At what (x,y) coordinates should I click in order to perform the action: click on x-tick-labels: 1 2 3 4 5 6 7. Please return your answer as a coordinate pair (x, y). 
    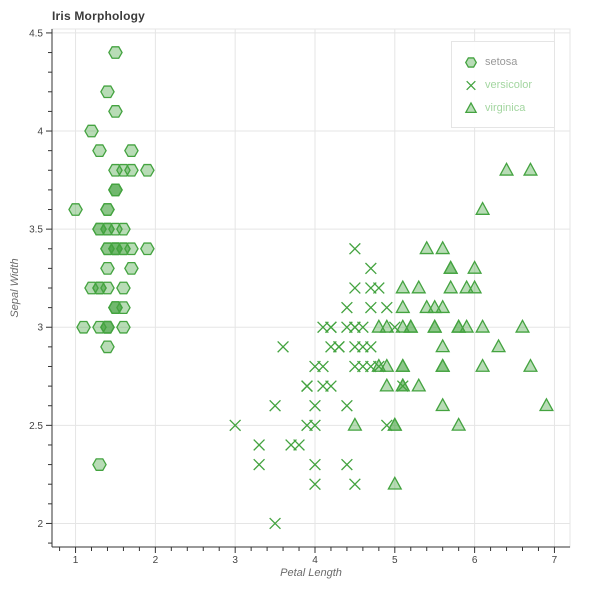
    Looking at the image, I should click on (315, 560).